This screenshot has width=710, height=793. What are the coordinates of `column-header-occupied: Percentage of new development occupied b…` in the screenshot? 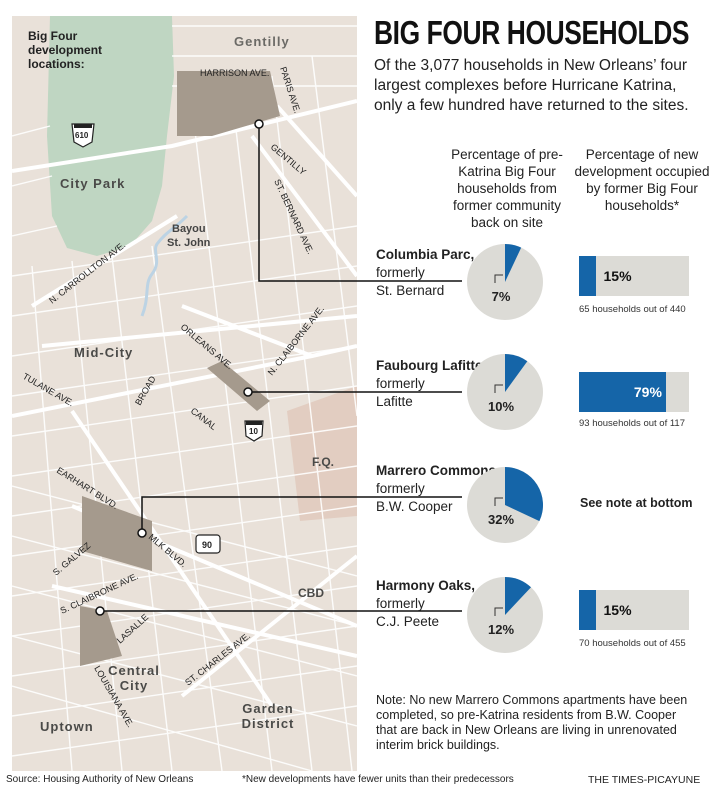 It's located at (642, 180).